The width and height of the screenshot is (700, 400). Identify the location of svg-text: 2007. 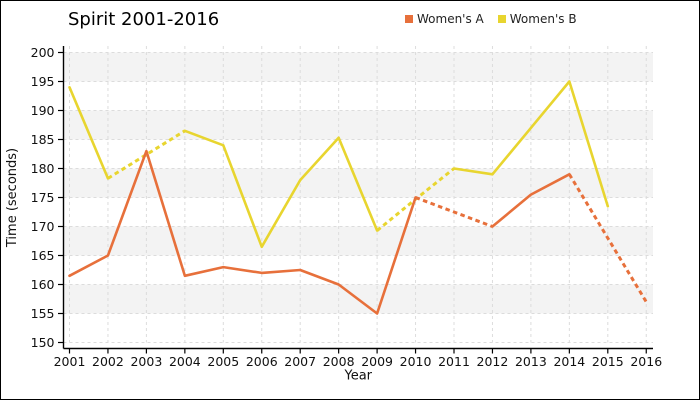
(300, 361).